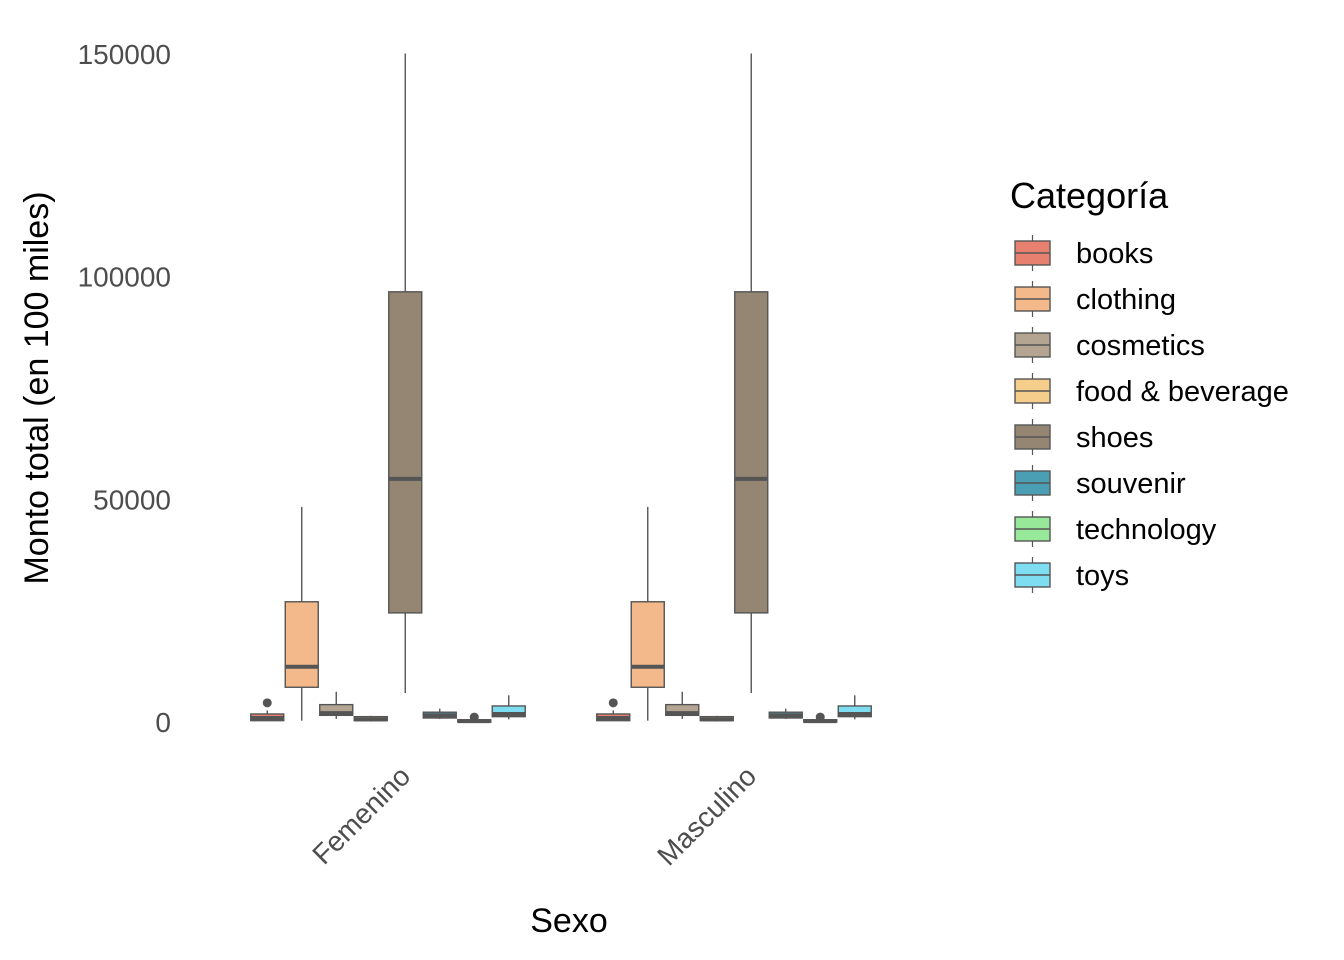  I want to click on y-axis-ticks: 0 50000 100000 150000, so click(124, 388).